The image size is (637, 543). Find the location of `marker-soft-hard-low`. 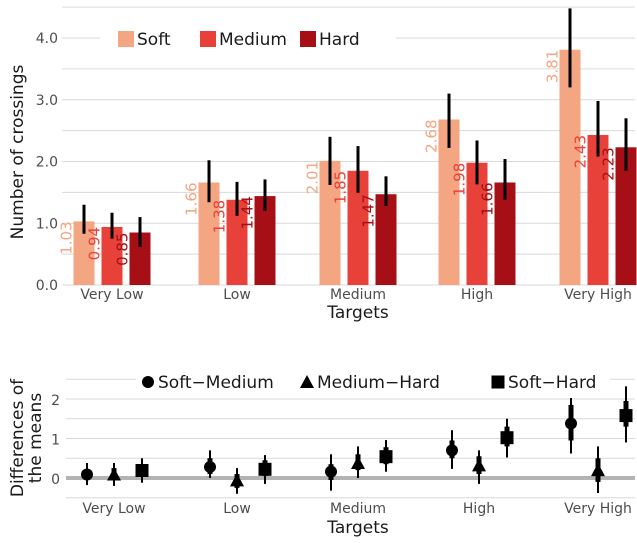

marker-soft-hard-low is located at coordinates (265, 469).